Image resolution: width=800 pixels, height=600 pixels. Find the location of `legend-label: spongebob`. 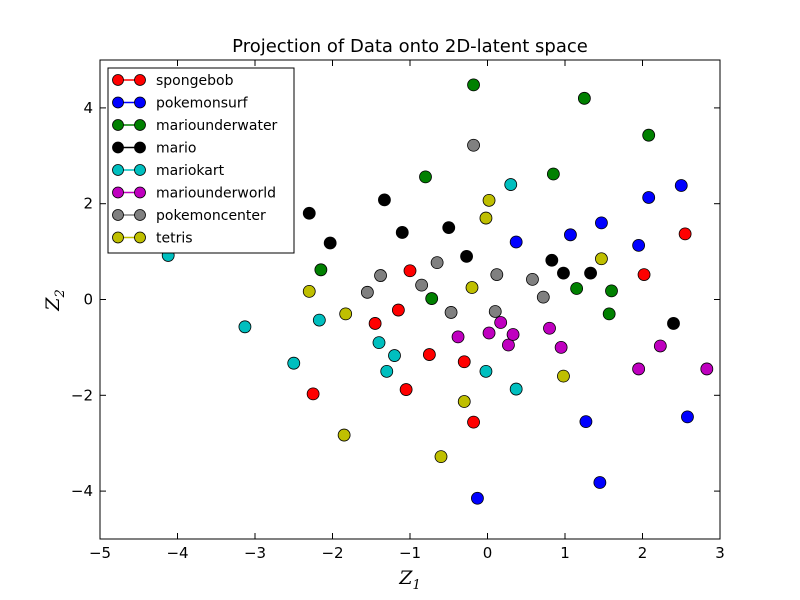

legend-label: spongebob is located at coordinates (195, 81).